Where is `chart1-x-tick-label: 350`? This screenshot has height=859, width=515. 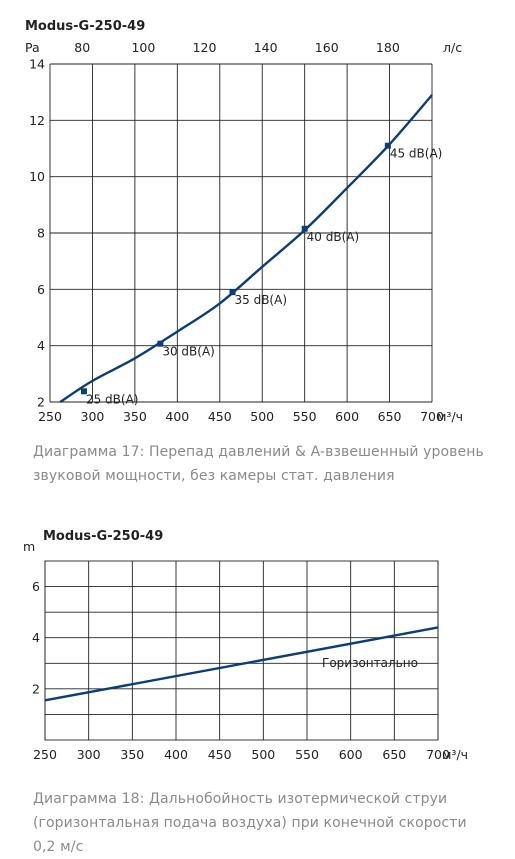 chart1-x-tick-label: 350 is located at coordinates (135, 416).